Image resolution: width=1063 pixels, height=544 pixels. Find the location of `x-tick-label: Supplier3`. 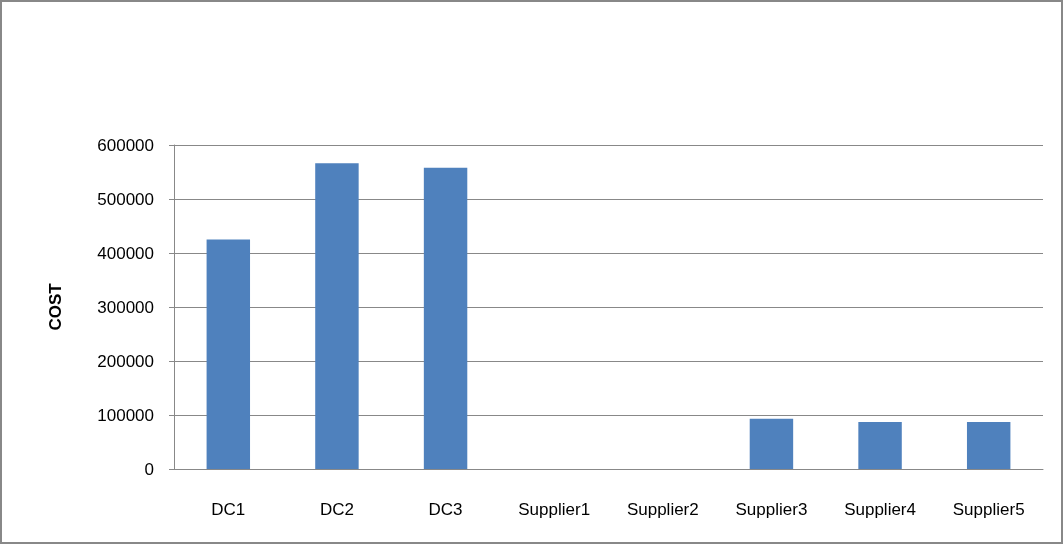

x-tick-label: Supplier3 is located at coordinates (771, 509).